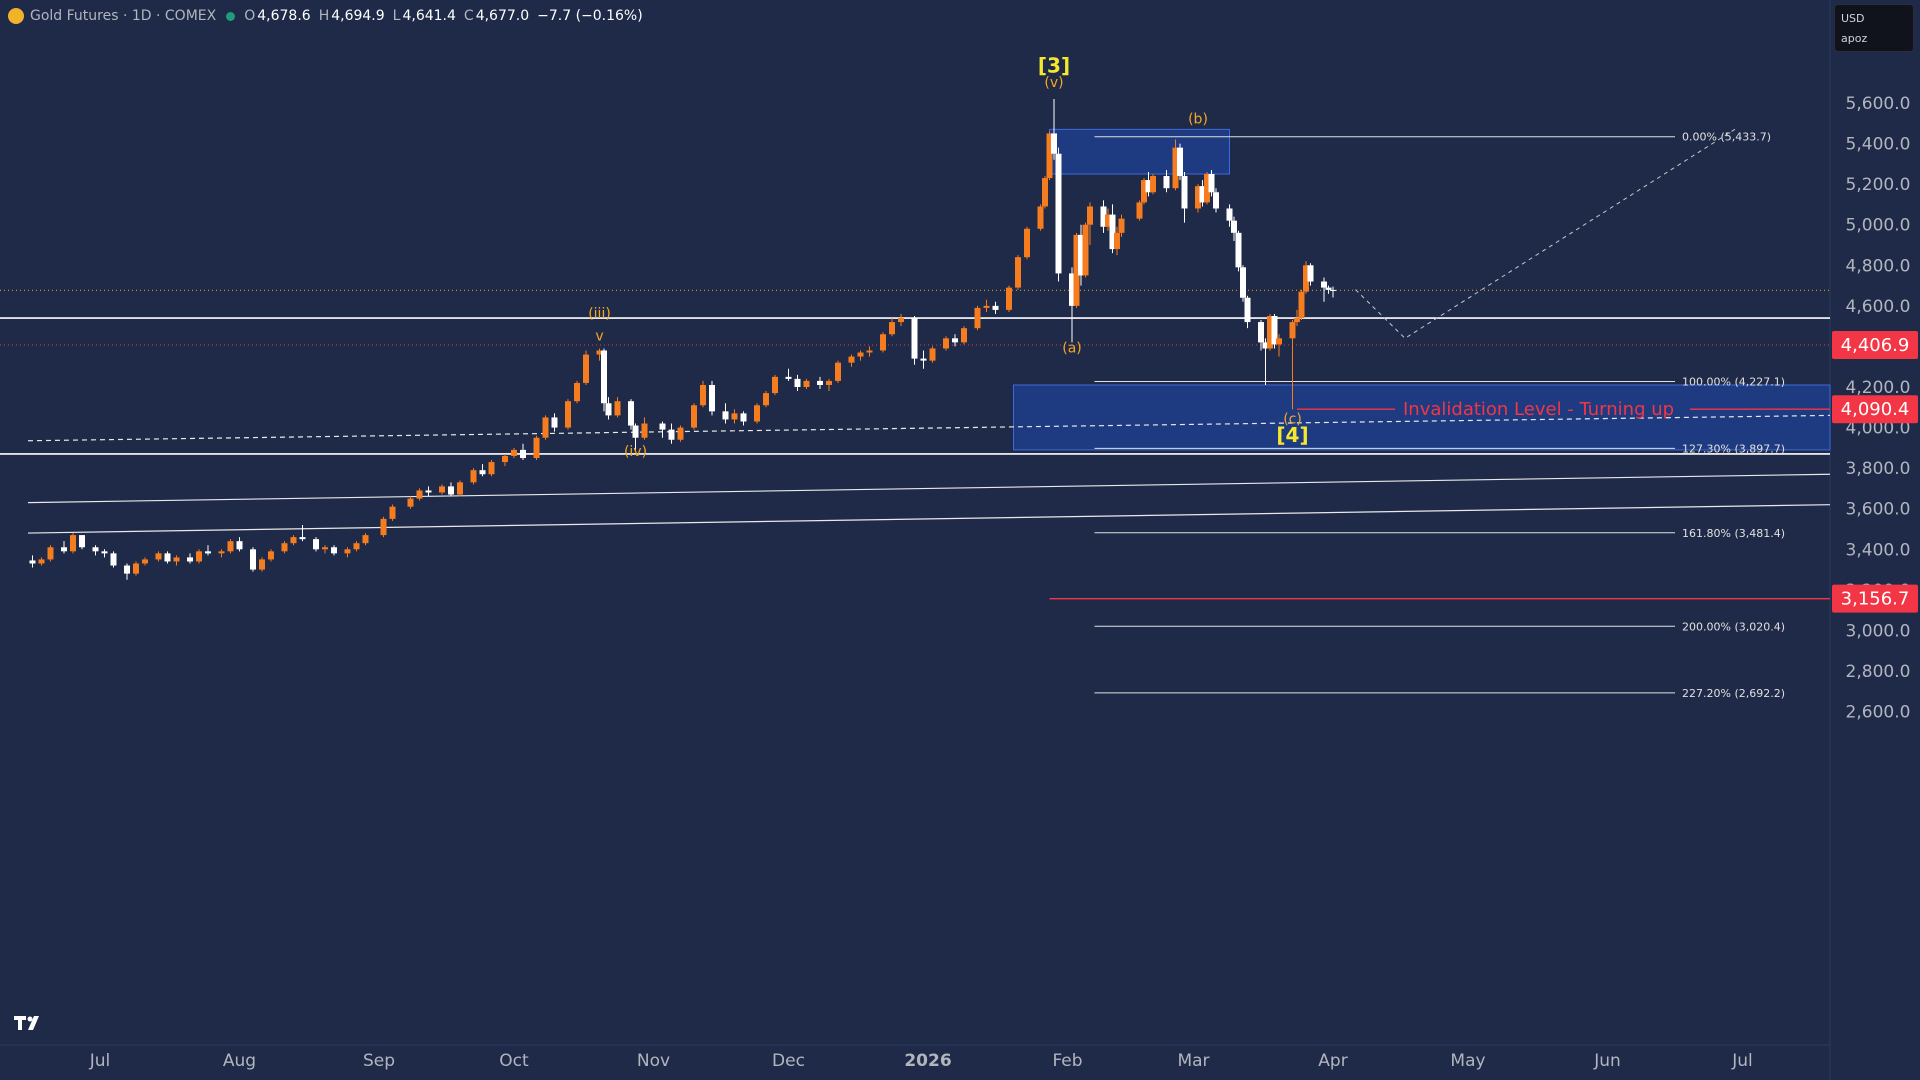 This screenshot has height=1080, width=1920. What do you see at coordinates (1072, 349) in the screenshot?
I see `wave-label: (a)` at bounding box center [1072, 349].